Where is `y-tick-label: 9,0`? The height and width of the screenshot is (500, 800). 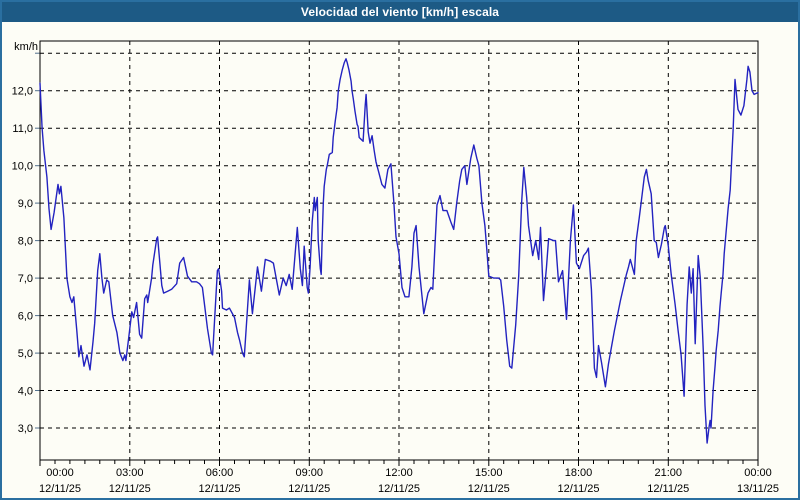 y-tick-label: 9,0 is located at coordinates (25, 204).